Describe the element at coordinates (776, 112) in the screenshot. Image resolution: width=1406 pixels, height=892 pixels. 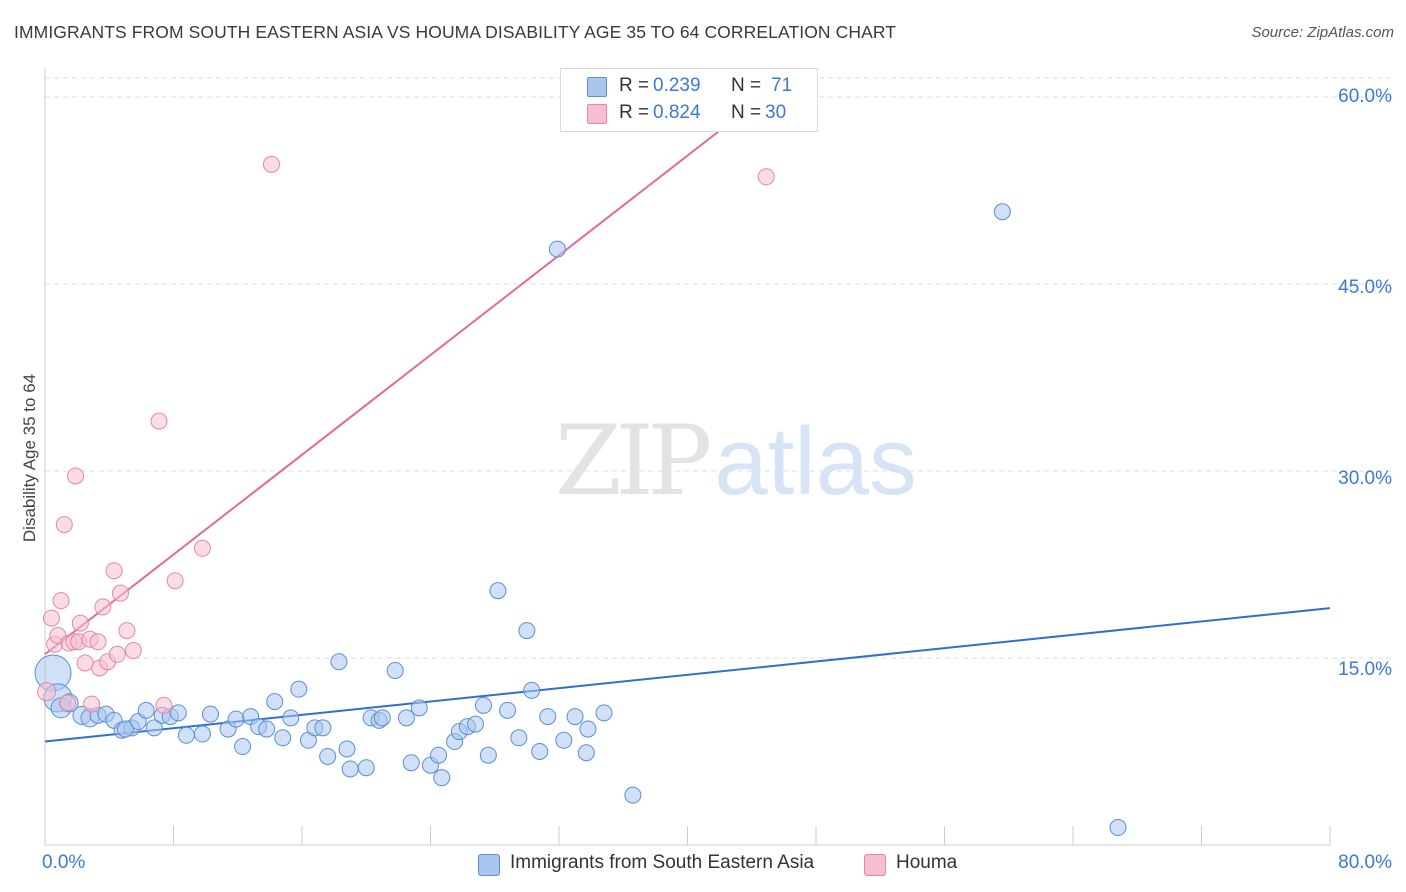
I see `n-value: 30` at that location.